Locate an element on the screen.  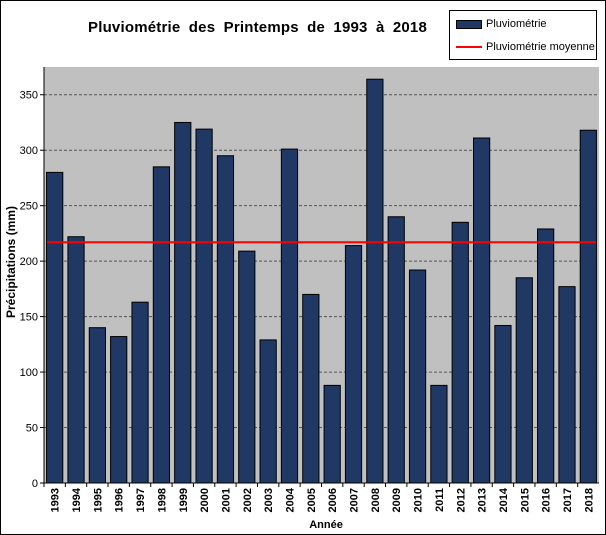
y-tick-label: 250 is located at coordinates (29, 207).